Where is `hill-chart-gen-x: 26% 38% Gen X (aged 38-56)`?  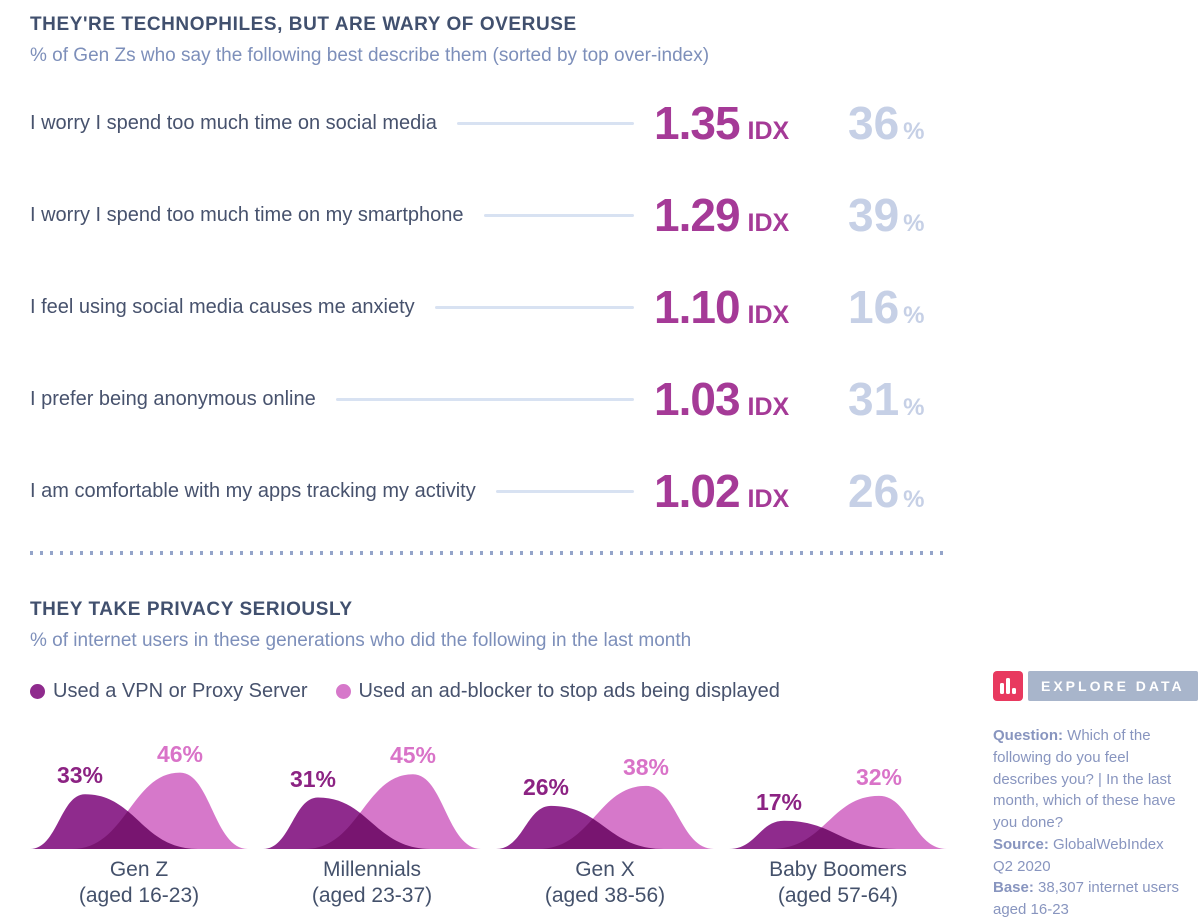
hill-chart-gen-x: 26% 38% Gen X (aged 38-56) is located at coordinates (605, 829).